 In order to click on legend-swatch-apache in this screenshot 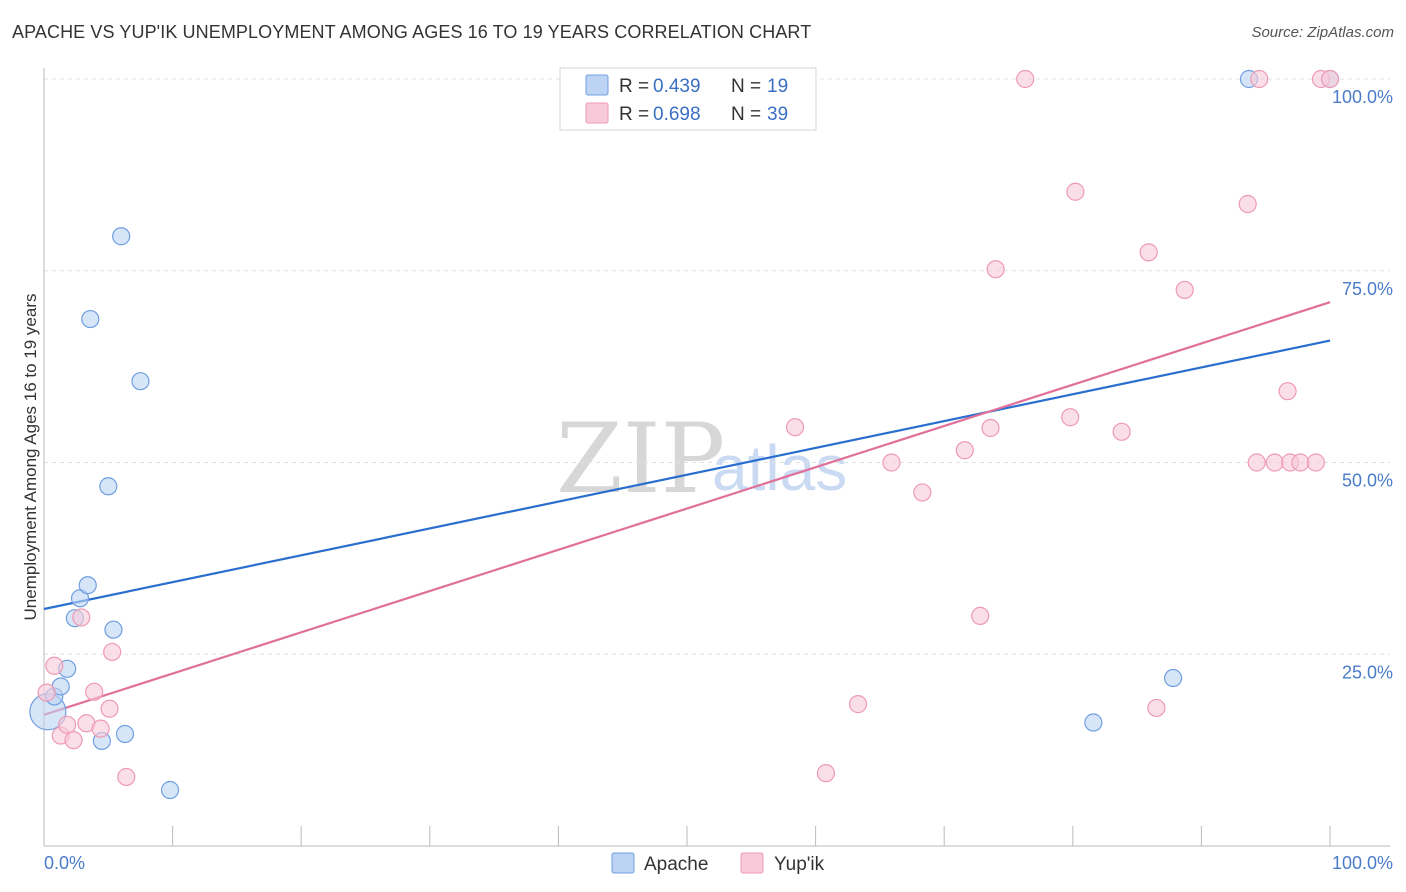, I will do `click(597, 85)`.